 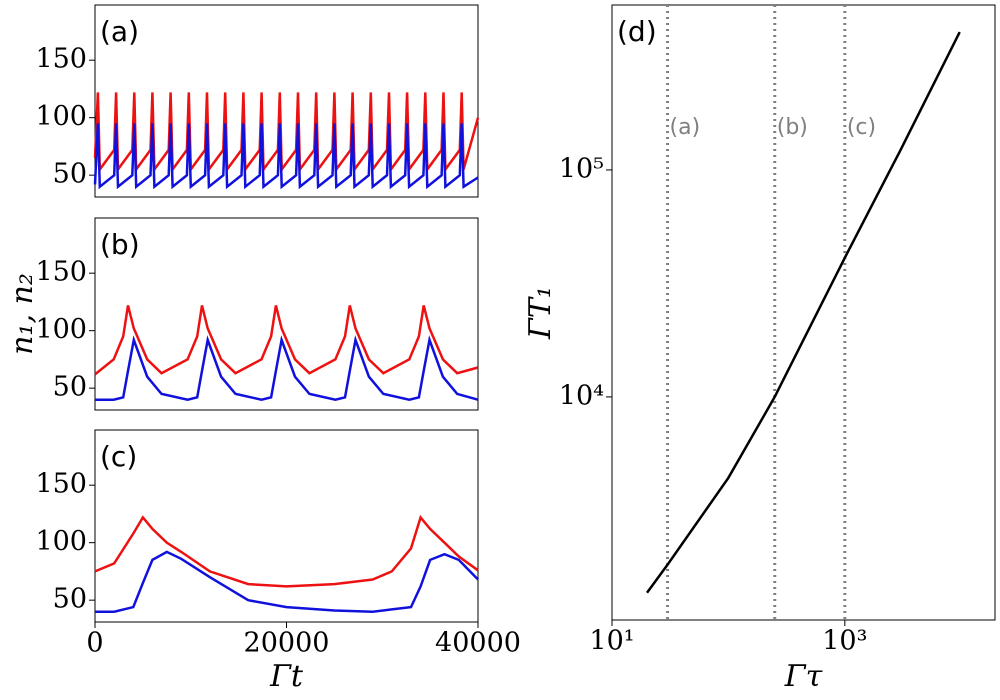 What do you see at coordinates (581, 168) in the screenshot?
I see `y-tick-label: 10⁵` at bounding box center [581, 168].